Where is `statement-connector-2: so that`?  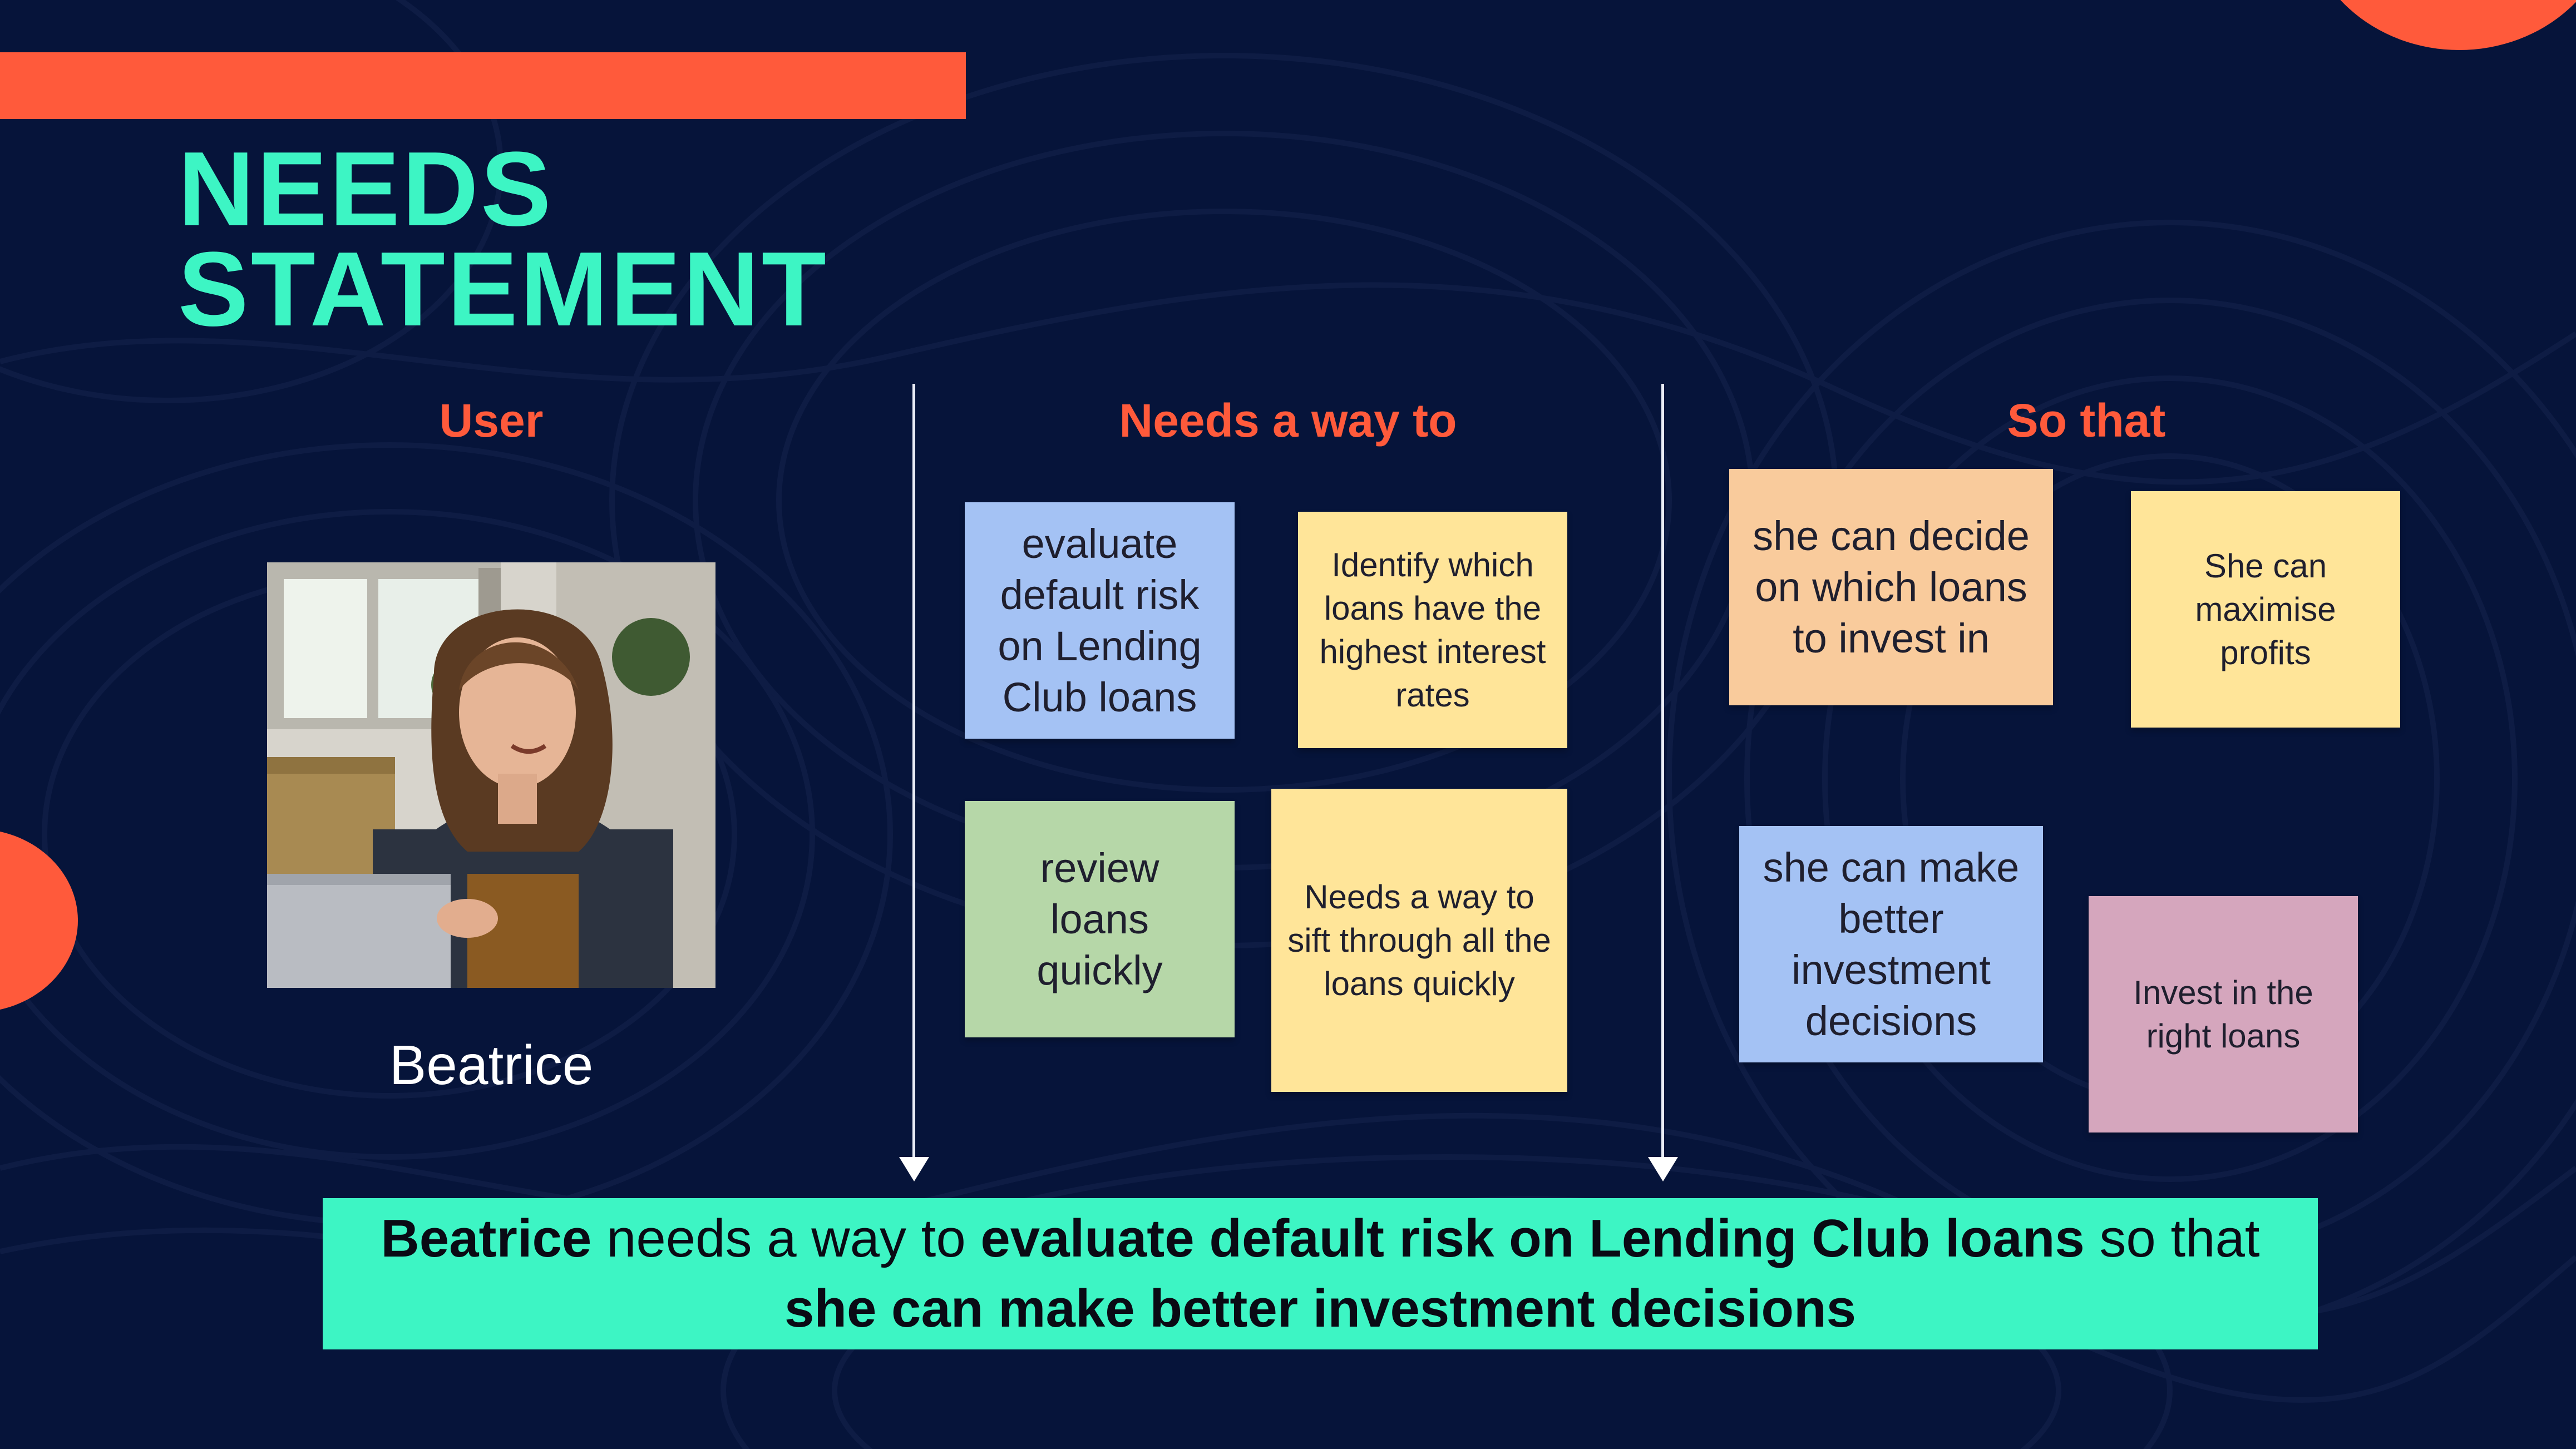
statement-connector-2: so that is located at coordinates (2172, 1238).